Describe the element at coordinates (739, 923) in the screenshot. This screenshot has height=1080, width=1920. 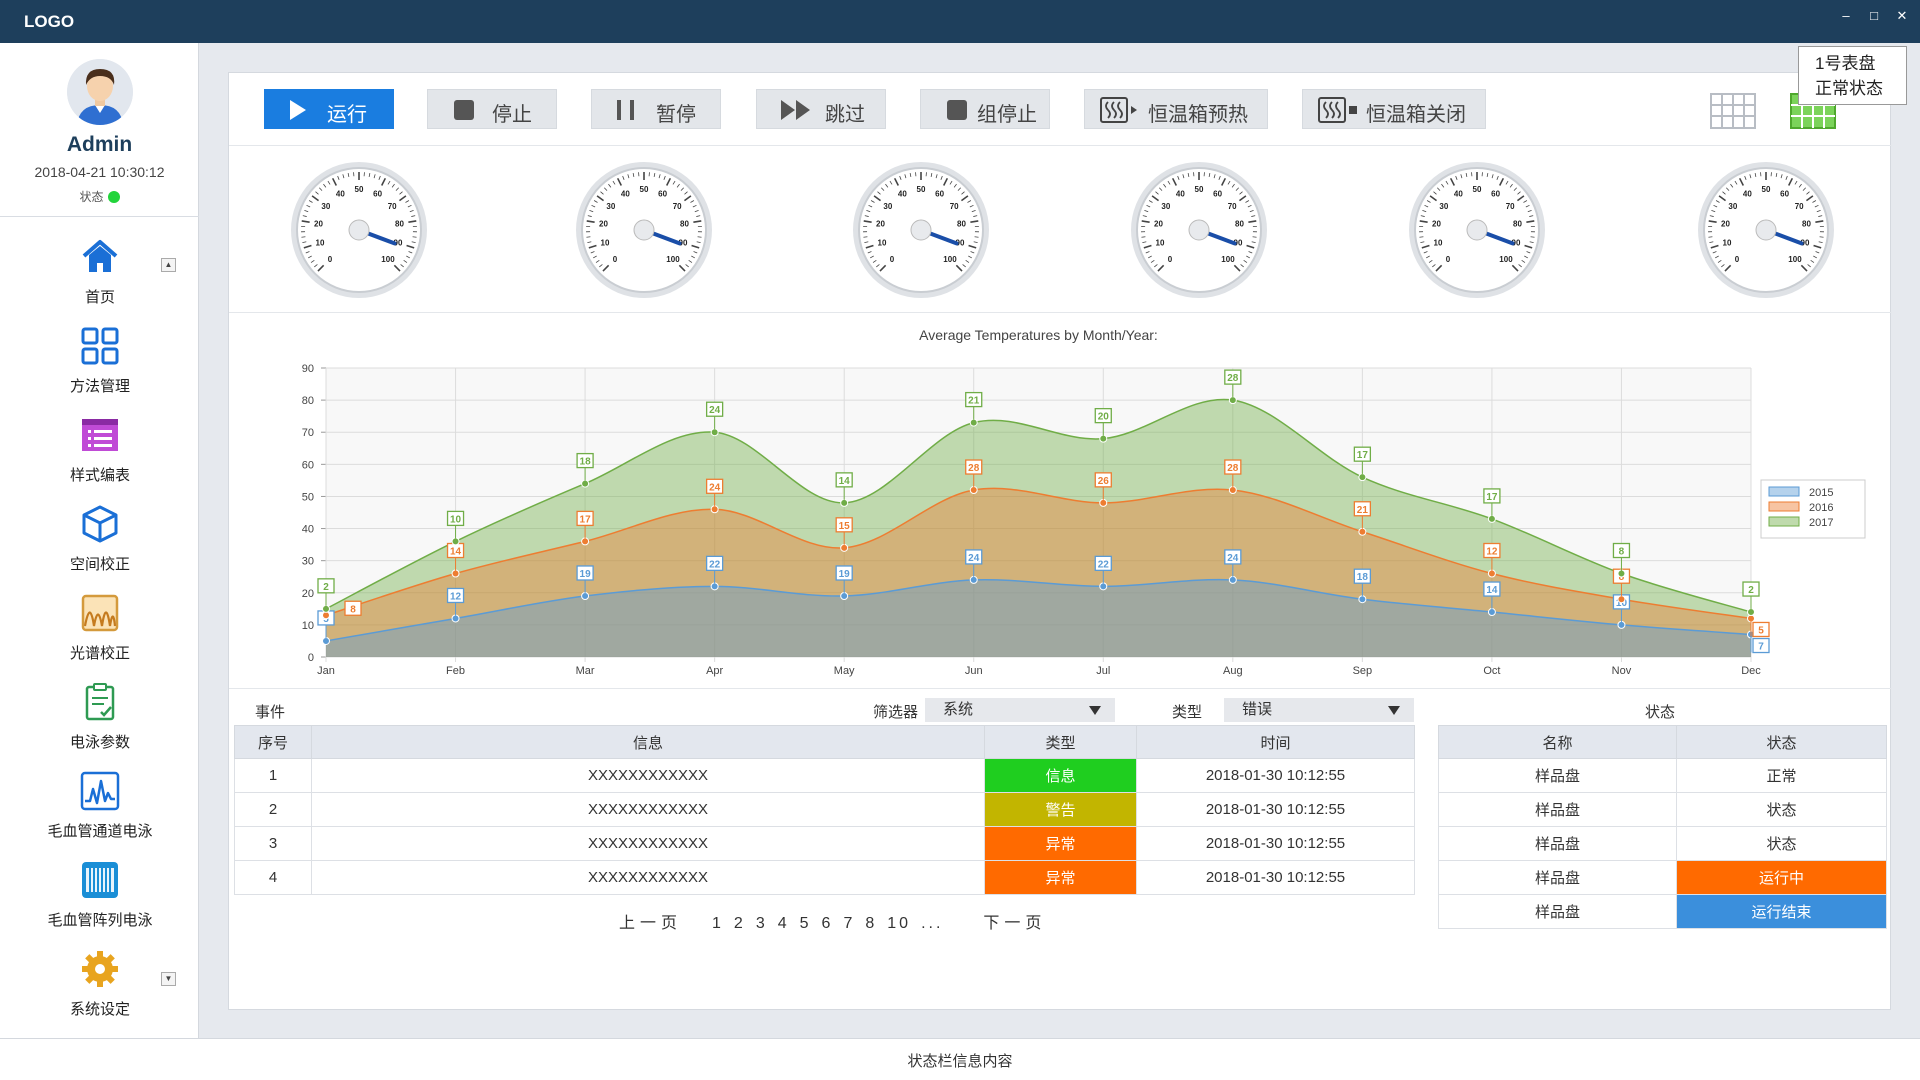
I see `page-link: 2` at that location.